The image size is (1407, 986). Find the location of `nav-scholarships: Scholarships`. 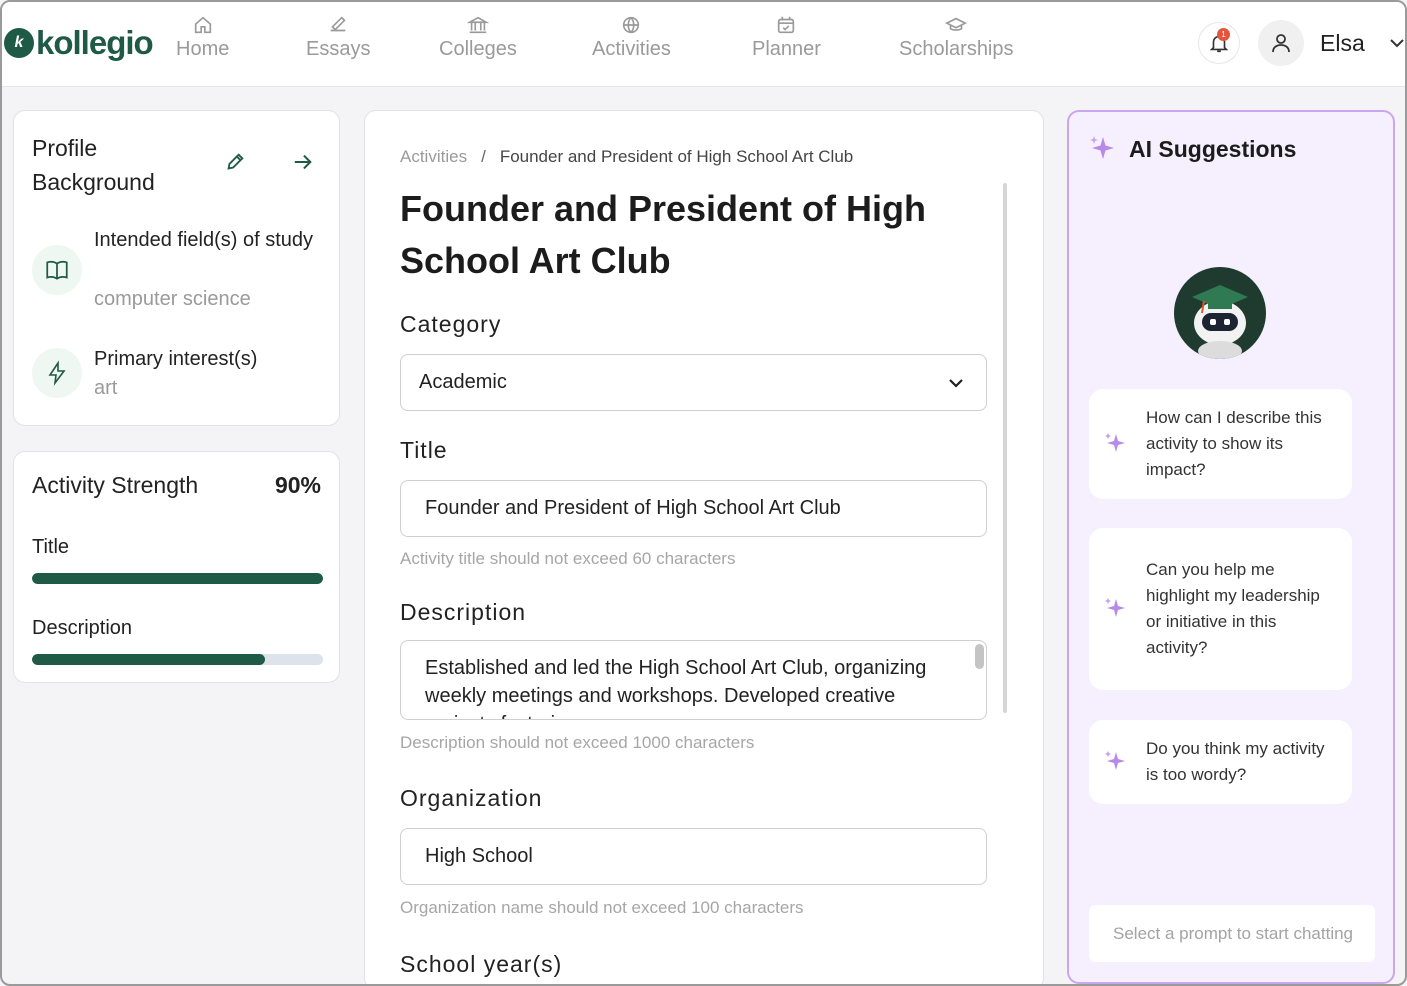

nav-scholarships: Scholarships is located at coordinates (956, 37).